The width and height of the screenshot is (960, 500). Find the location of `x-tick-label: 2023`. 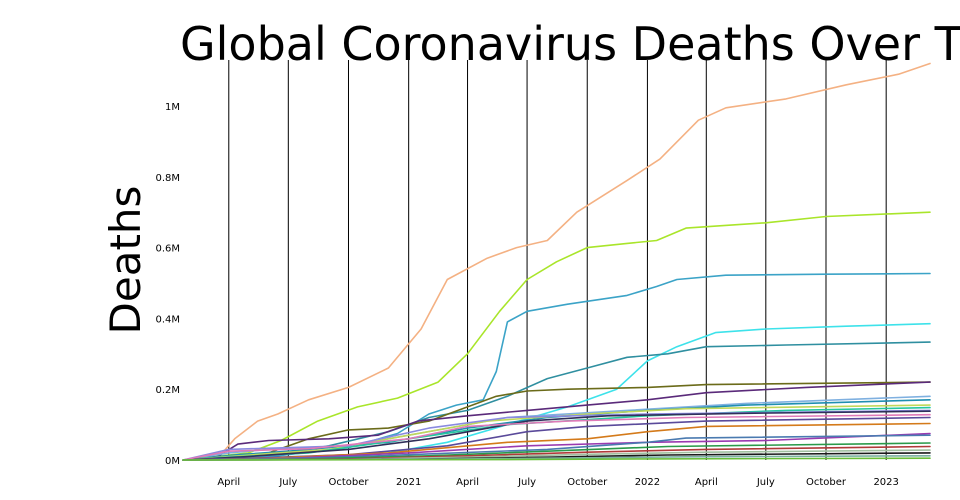

x-tick-label: 2023 is located at coordinates (885, 482).